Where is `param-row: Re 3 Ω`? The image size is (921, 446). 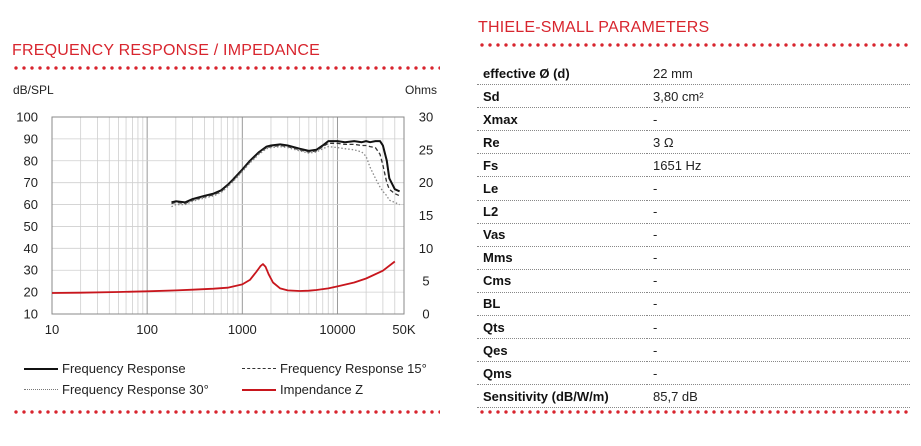 param-row: Re 3 Ω is located at coordinates (693, 142).